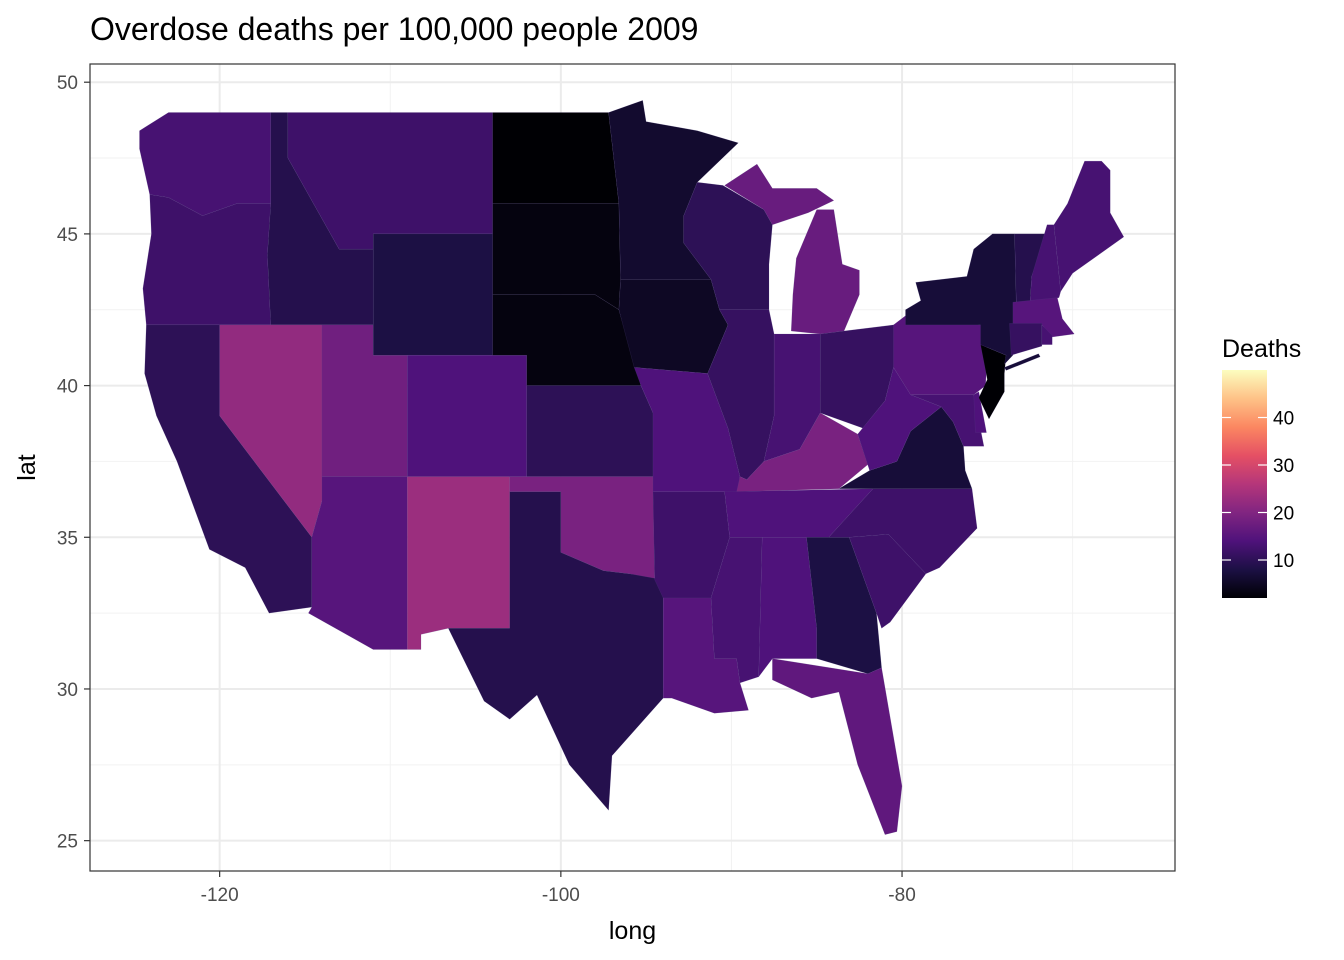 The width and height of the screenshot is (1344, 960). What do you see at coordinates (67, 842) in the screenshot?
I see `y-tick-label: 25` at bounding box center [67, 842].